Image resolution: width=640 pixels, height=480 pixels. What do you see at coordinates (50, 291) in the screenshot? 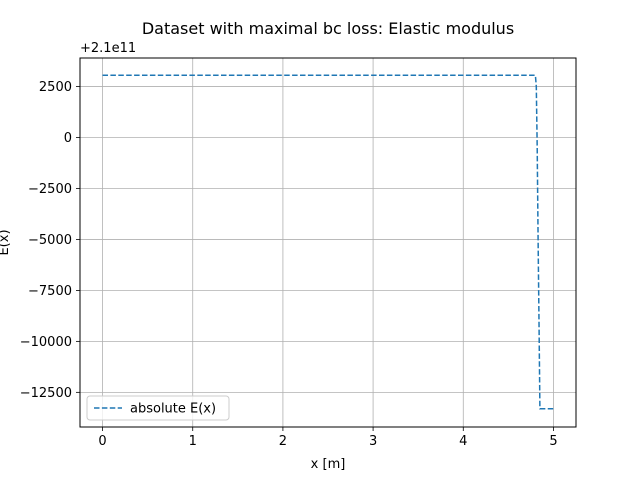
I see `y-tick-label: −7500` at bounding box center [50, 291].